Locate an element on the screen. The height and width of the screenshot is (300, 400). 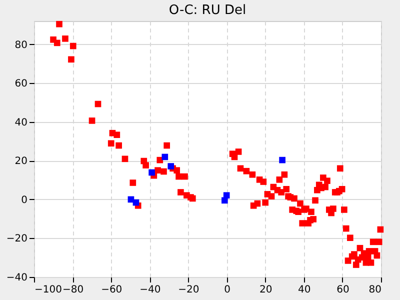
x-tick-label: 40 is located at coordinates (304, 290).